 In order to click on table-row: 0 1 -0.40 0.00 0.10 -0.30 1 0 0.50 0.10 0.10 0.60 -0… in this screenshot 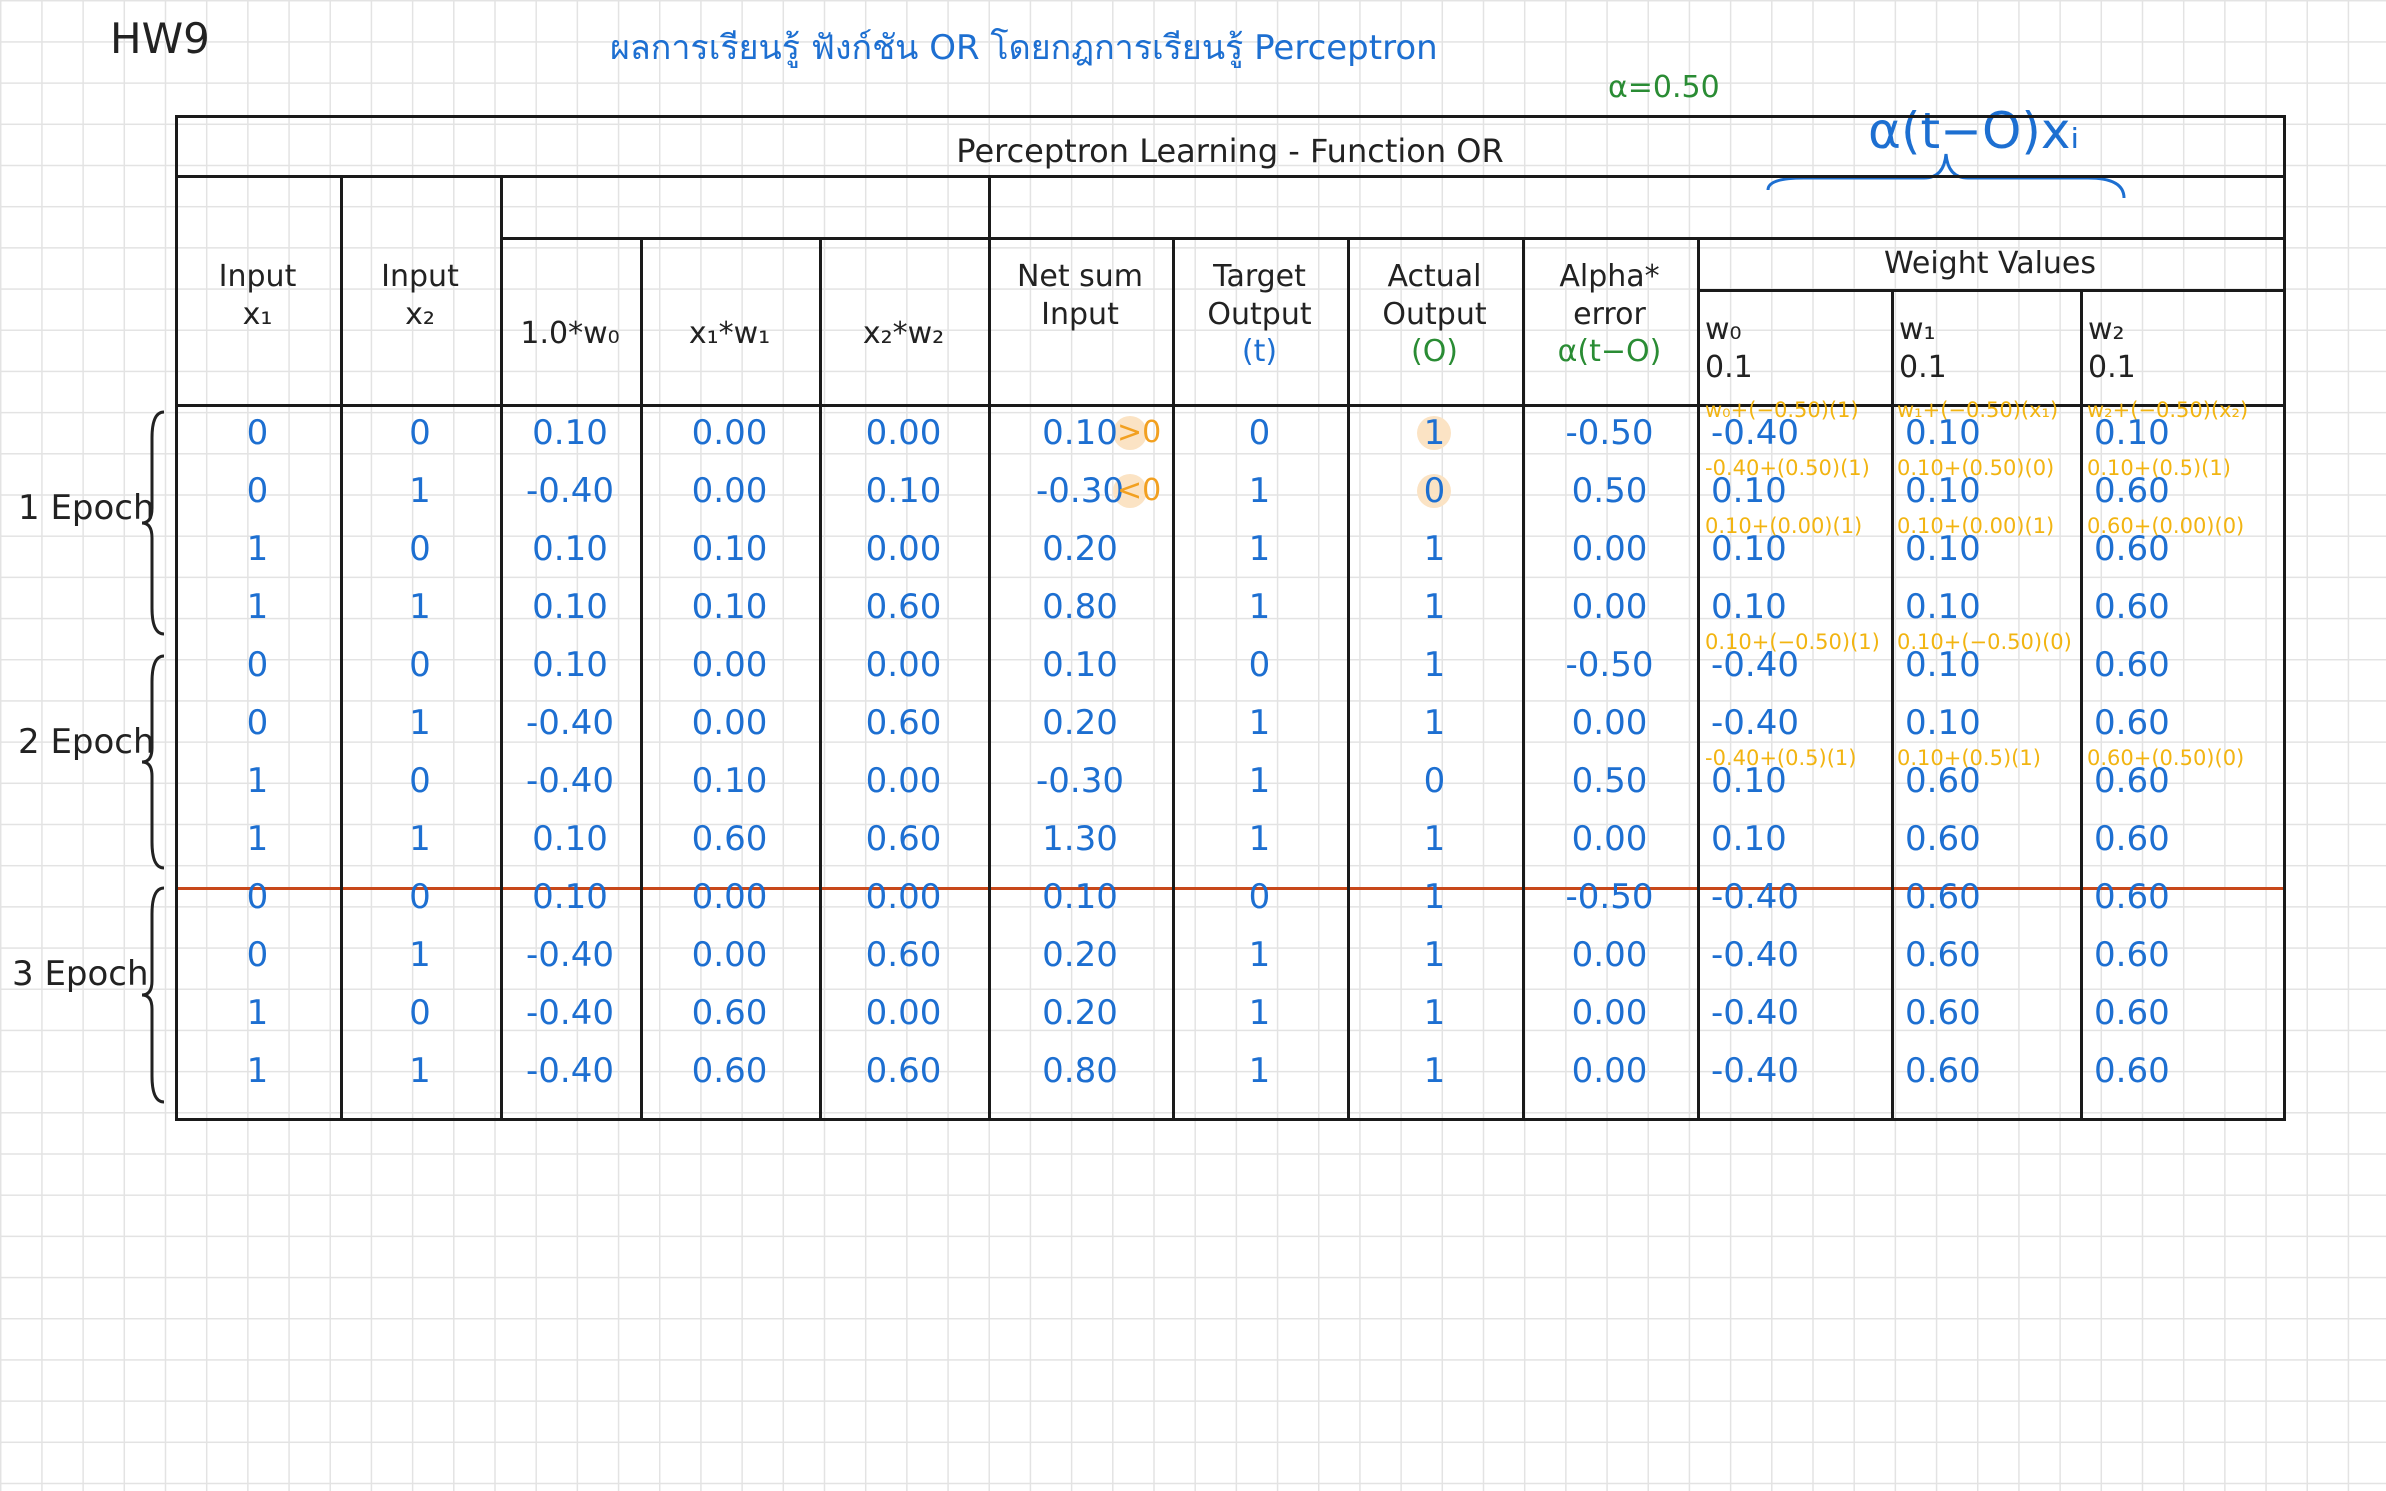, I will do `click(1230, 488)`.